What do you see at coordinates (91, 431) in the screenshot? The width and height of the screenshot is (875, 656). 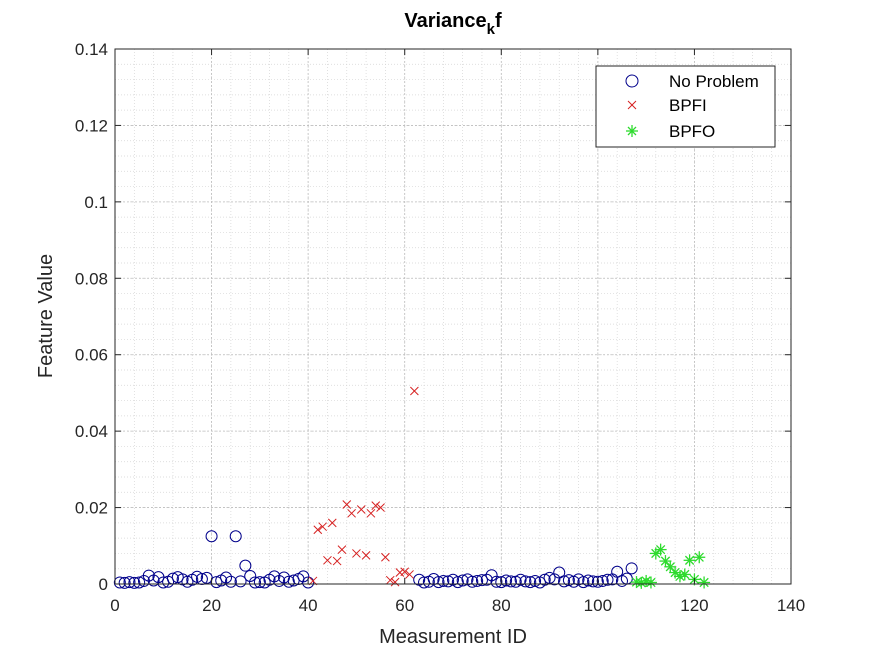 I see `y-tick-label: 0.04` at bounding box center [91, 431].